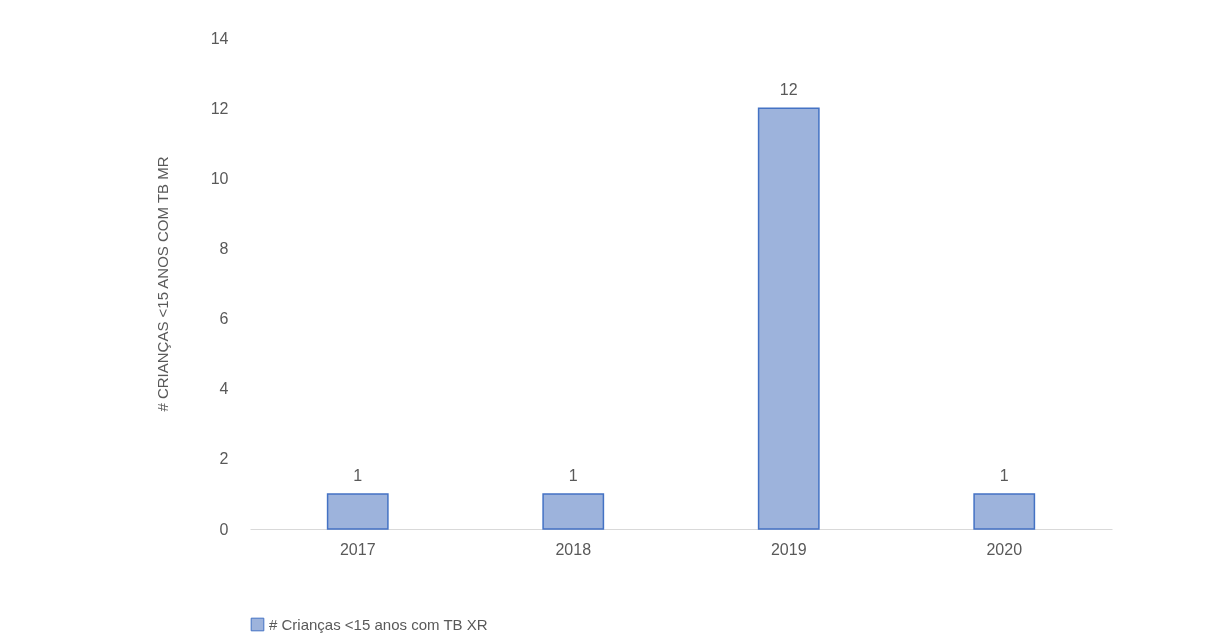 The image size is (1212, 644). What do you see at coordinates (219, 178) in the screenshot?
I see `y-tick-label: 10` at bounding box center [219, 178].